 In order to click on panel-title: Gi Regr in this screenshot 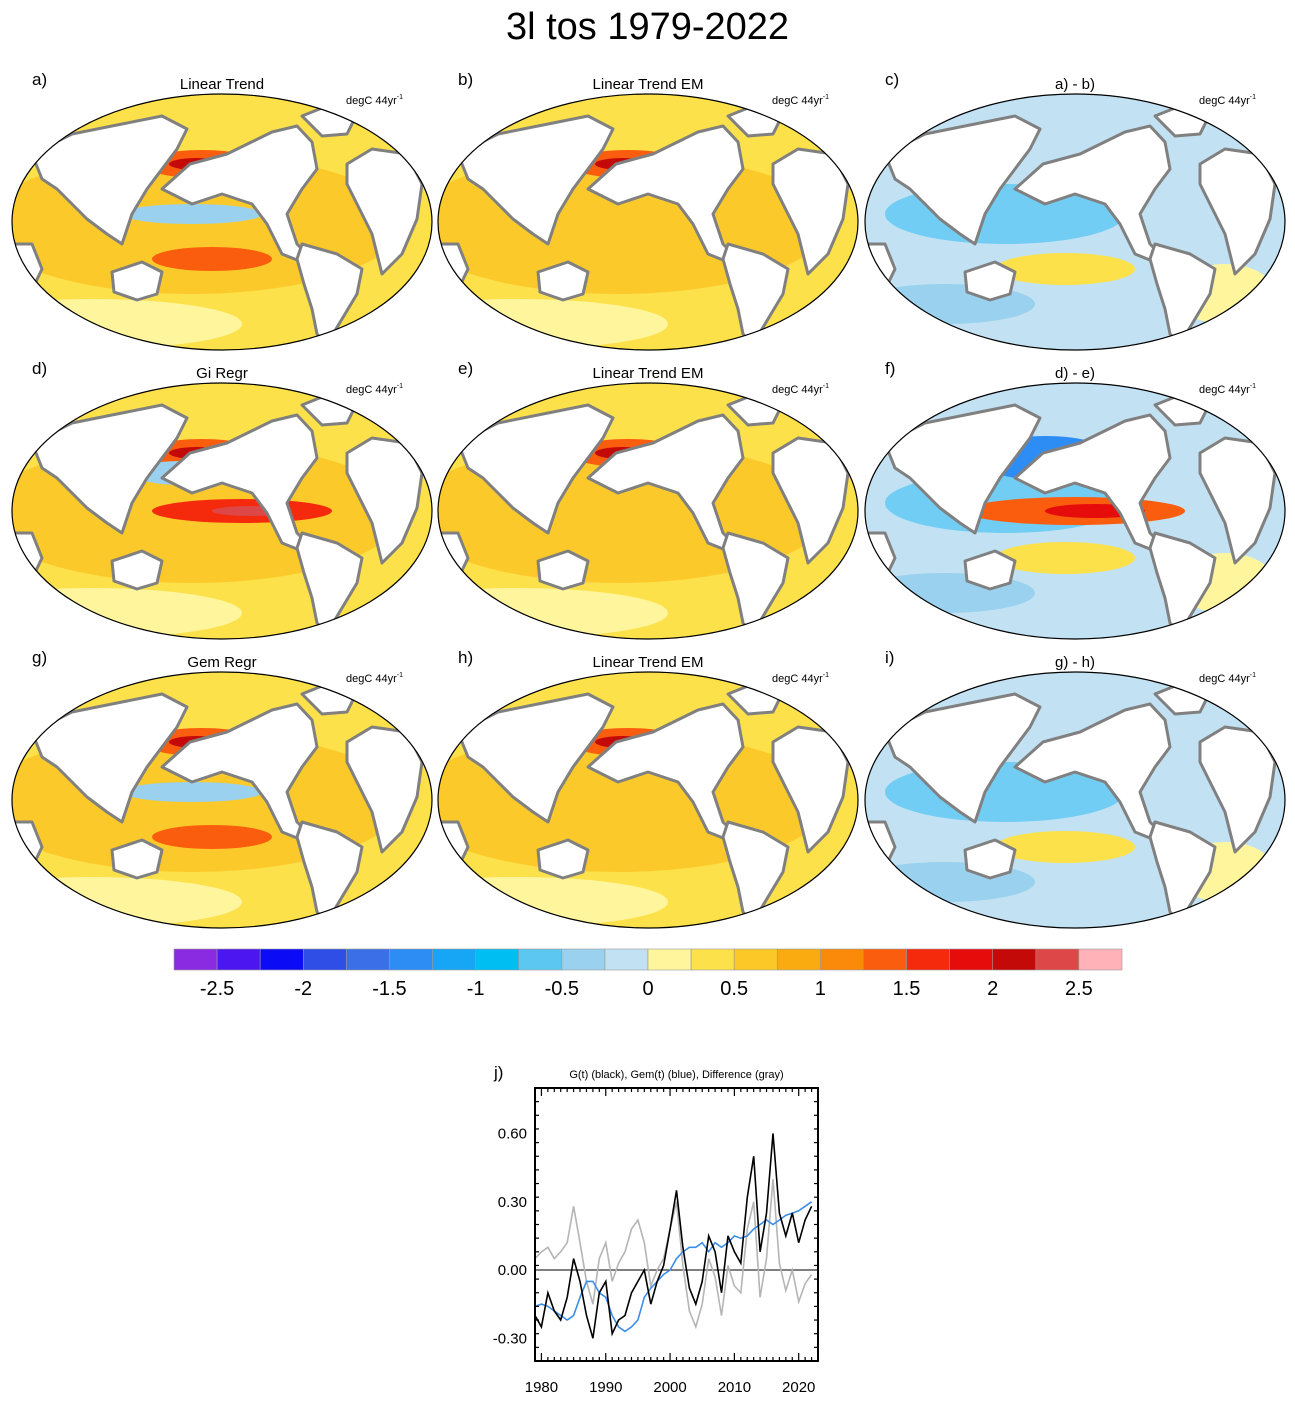, I will do `click(222, 373)`.